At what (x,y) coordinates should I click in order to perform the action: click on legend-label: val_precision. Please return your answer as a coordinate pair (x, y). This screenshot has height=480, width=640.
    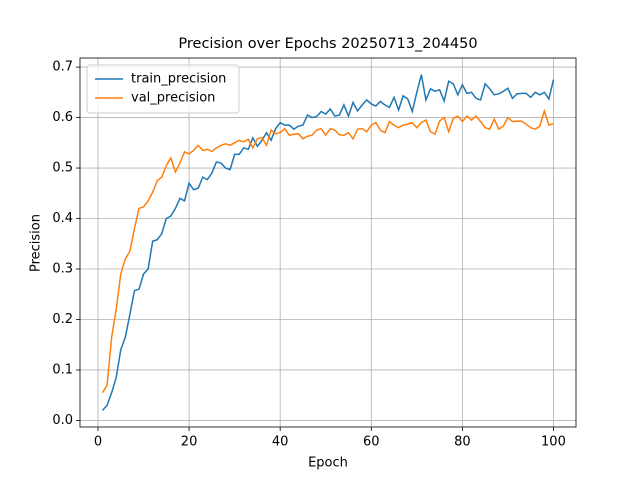
    Looking at the image, I should click on (173, 98).